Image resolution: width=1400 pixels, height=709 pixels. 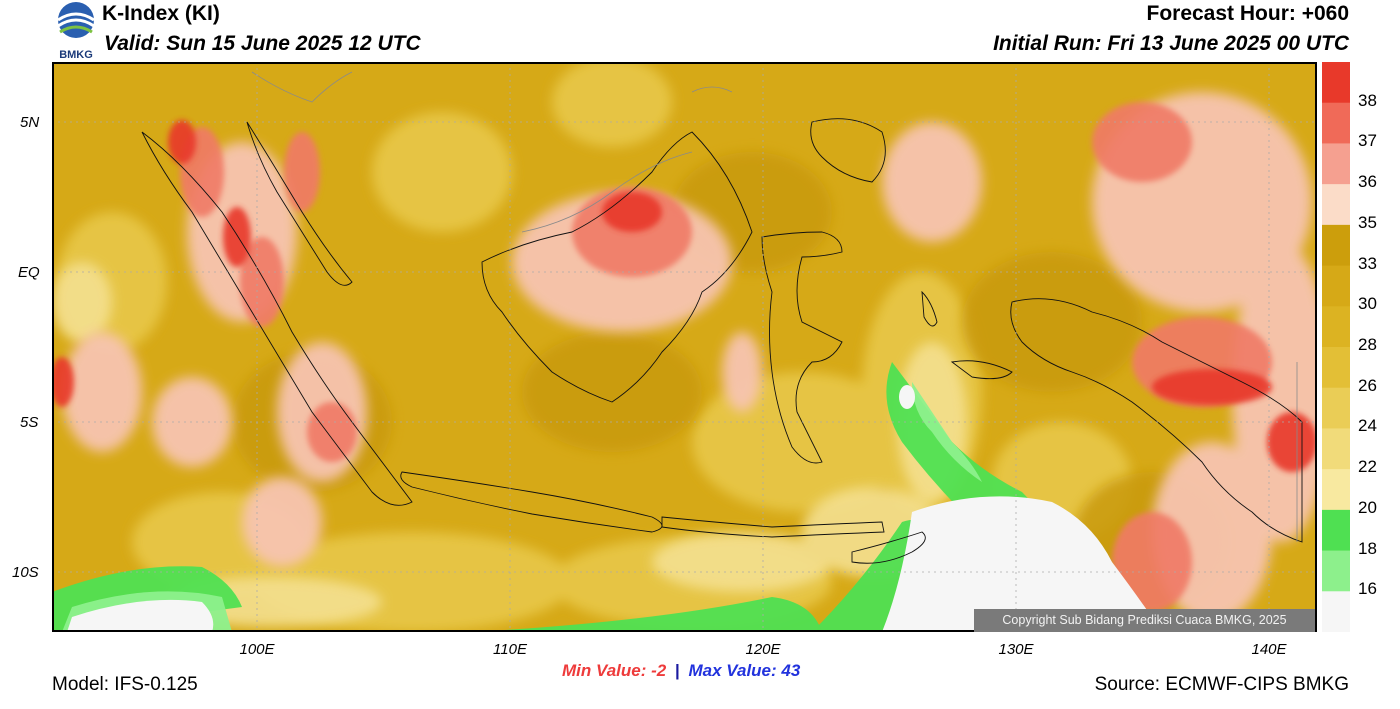 I want to click on lon-label-110e: 110E, so click(x=510, y=649).